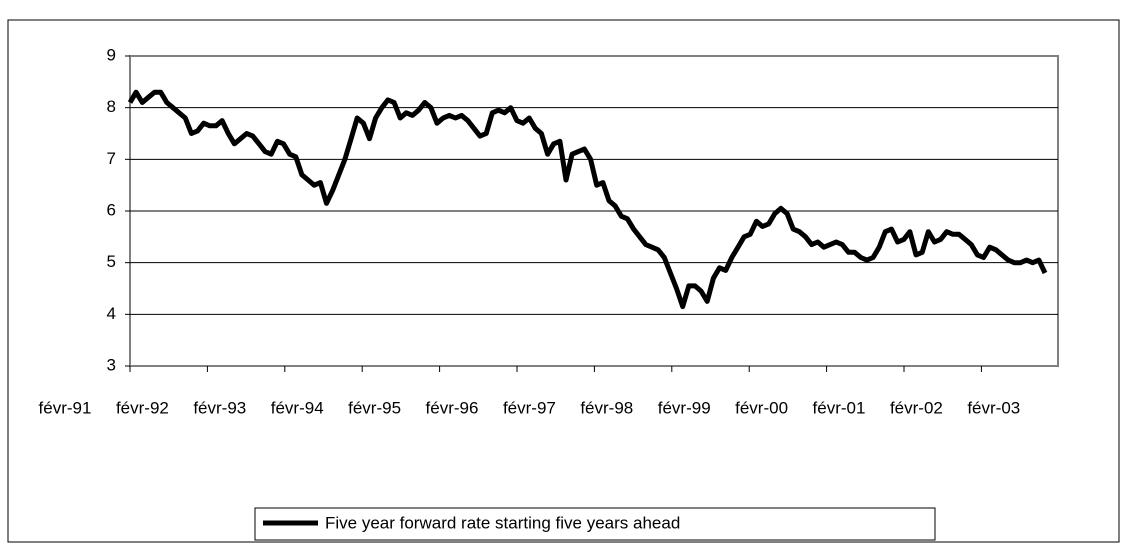 This screenshot has width=1128, height=548. I want to click on y-tick-label: 6, so click(111, 209).